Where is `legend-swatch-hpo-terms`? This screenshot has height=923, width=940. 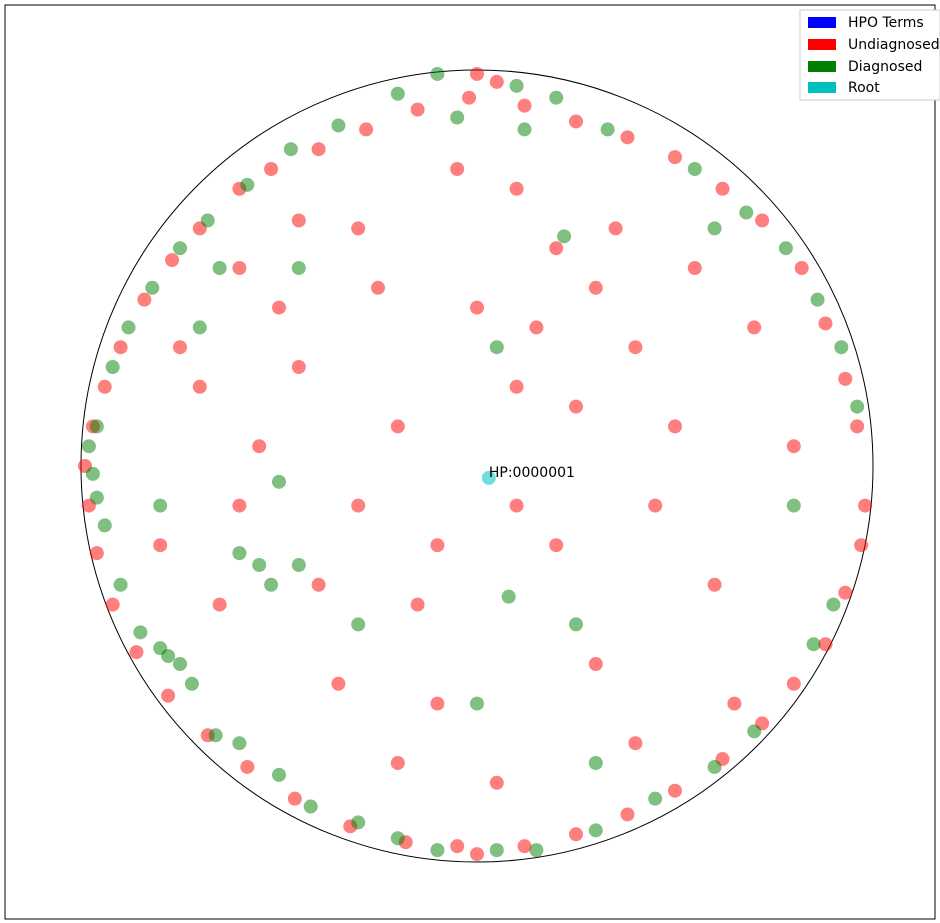 legend-swatch-hpo-terms is located at coordinates (822, 22).